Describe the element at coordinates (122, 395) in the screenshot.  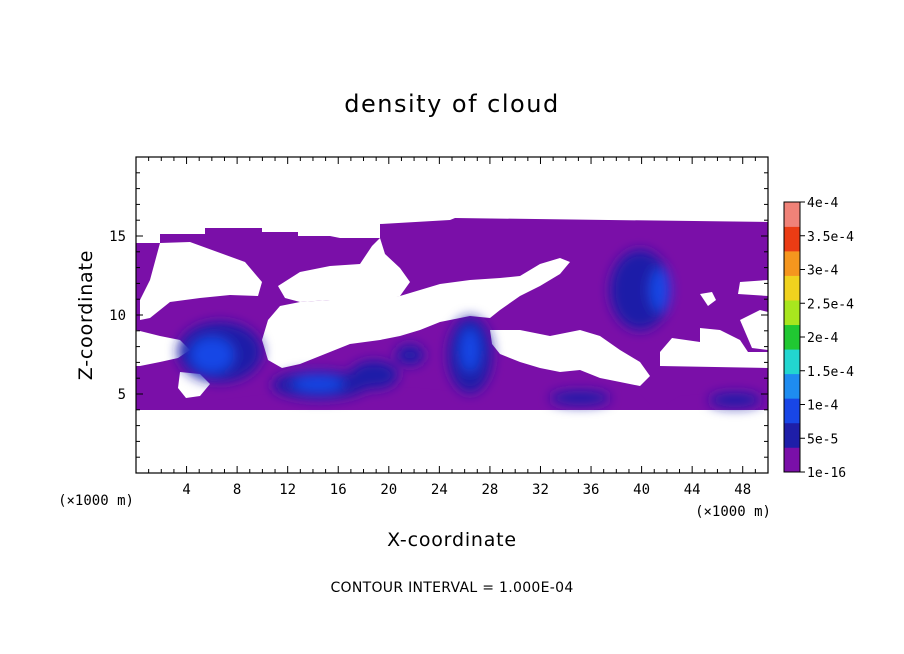
I see `y-tick-label: 5` at that location.